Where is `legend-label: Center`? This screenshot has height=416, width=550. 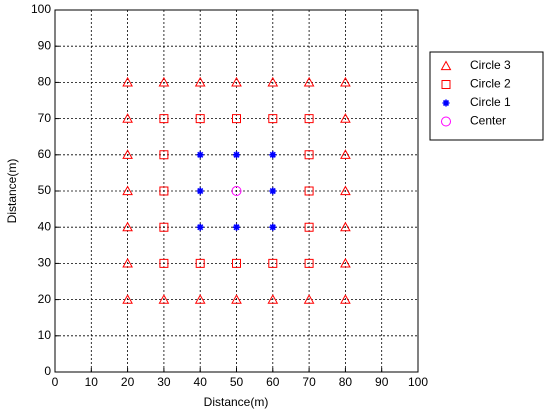 legend-label: Center is located at coordinates (488, 121).